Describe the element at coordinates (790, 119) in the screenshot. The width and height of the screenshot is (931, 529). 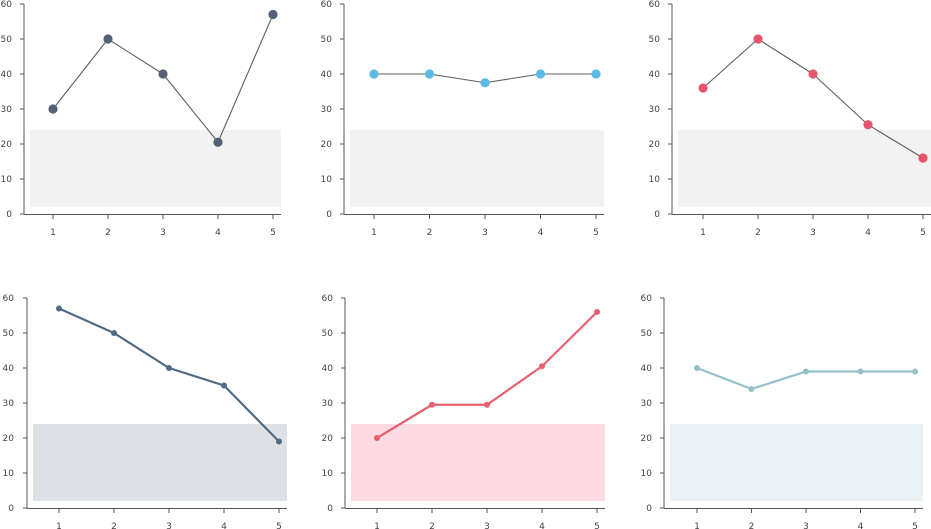
I see `chart-panel-3: 0 10 20 30 40 50 60 1 2 3 4 5` at that location.